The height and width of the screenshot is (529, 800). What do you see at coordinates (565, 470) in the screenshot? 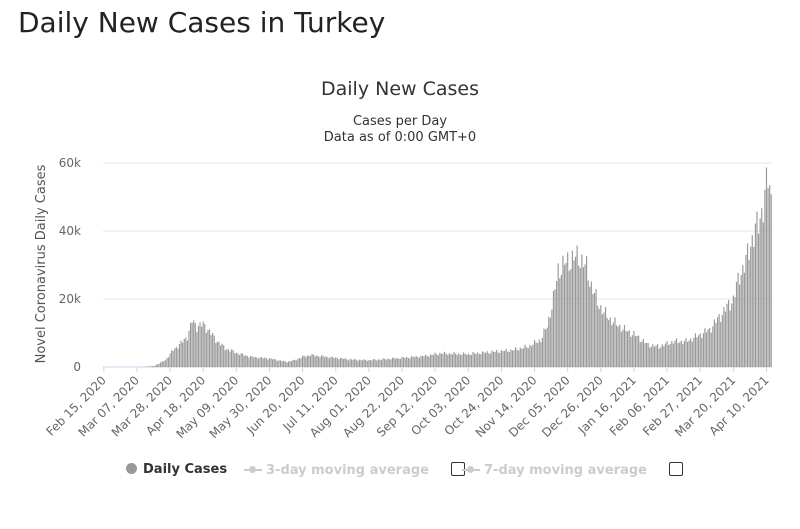
I see `legend-label: 7-day moving average` at bounding box center [565, 470].